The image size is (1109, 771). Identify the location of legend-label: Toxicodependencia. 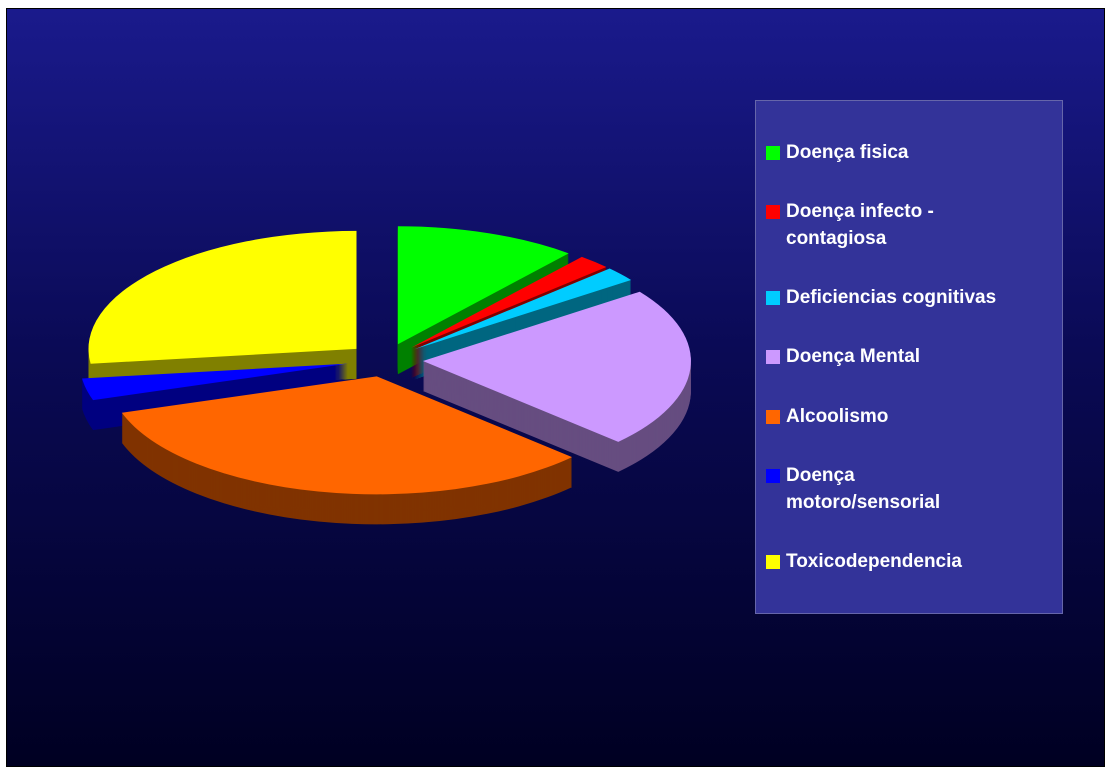
(874, 561).